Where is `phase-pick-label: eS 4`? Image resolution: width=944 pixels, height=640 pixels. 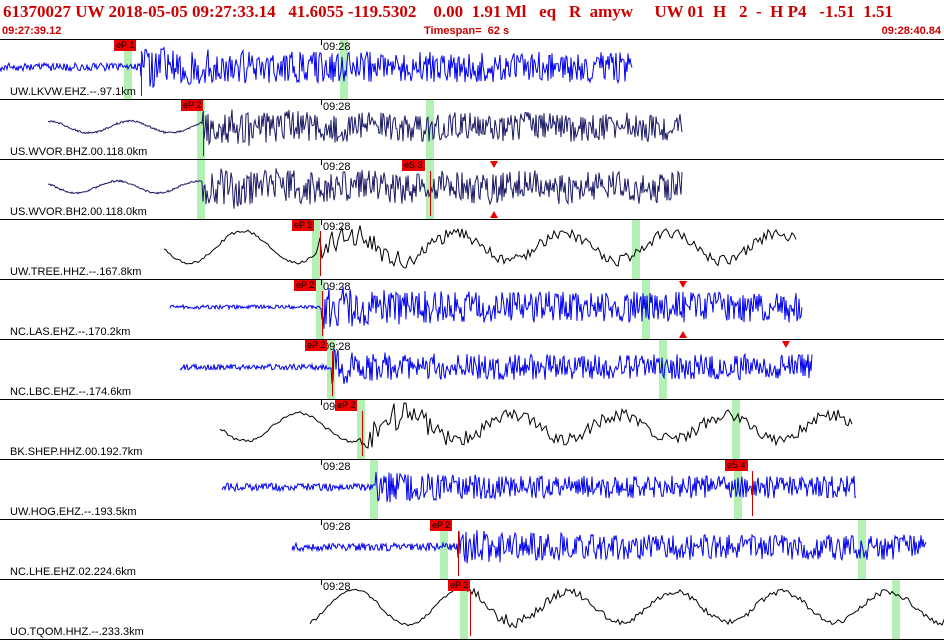 phase-pick-label: eS 4 is located at coordinates (736, 465).